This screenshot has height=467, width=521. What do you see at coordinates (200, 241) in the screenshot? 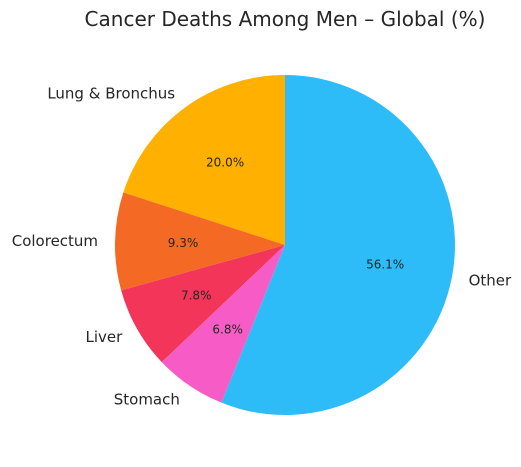
I see `pie-slice-colorectum` at bounding box center [200, 241].